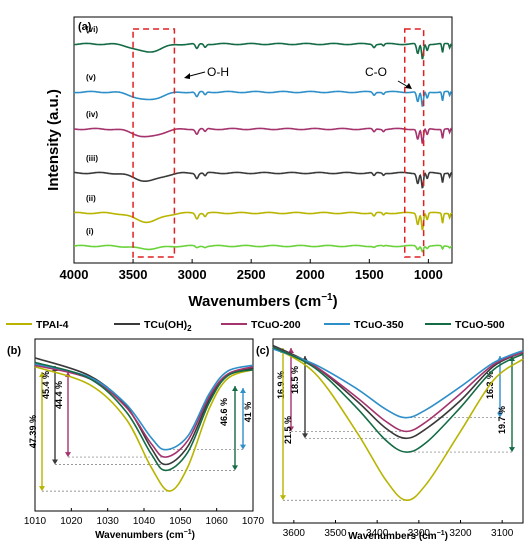 The image size is (529, 550). Describe the element at coordinates (294, 533) in the screenshot. I see `zoom-tick-label: 3600` at that location.